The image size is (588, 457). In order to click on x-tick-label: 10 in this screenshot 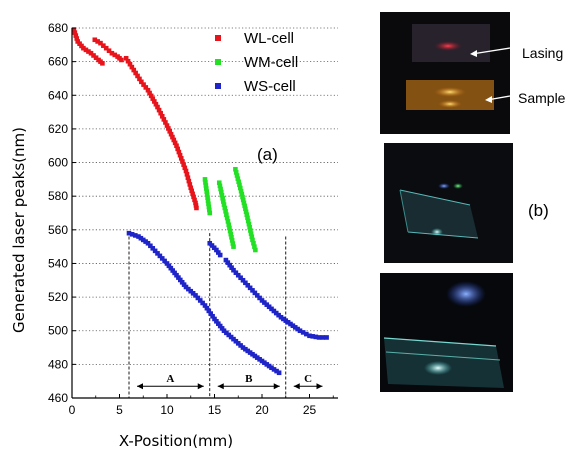, I will do `click(167, 410)`.